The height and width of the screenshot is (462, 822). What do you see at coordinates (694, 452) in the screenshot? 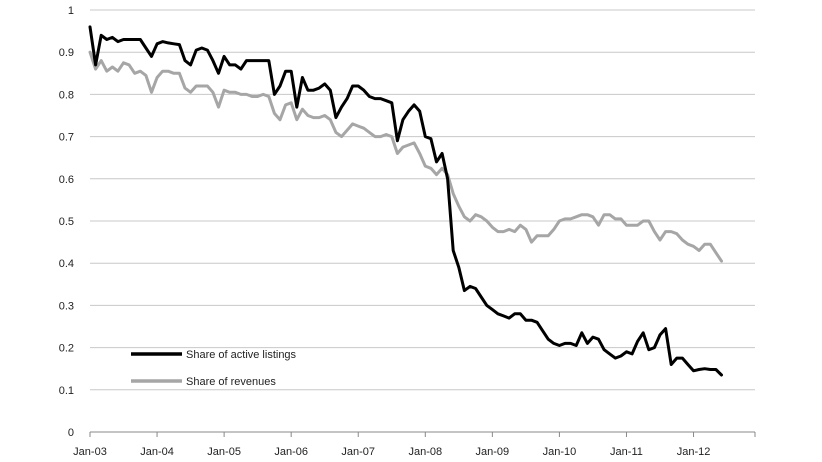
I see `x-tick-label: Jan-12` at bounding box center [694, 452].